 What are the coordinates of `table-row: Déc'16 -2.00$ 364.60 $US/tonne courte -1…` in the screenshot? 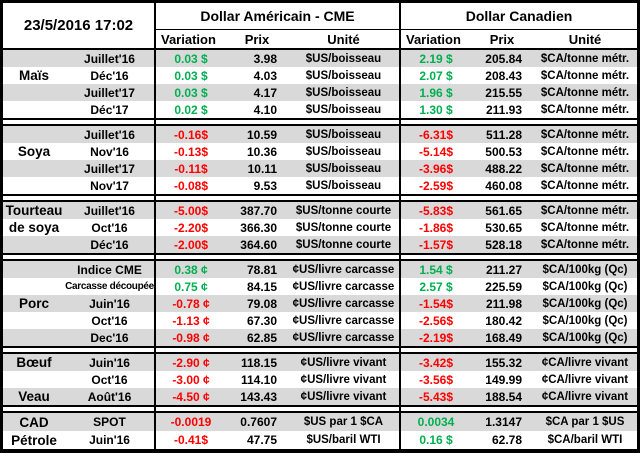 It's located at (320, 244).